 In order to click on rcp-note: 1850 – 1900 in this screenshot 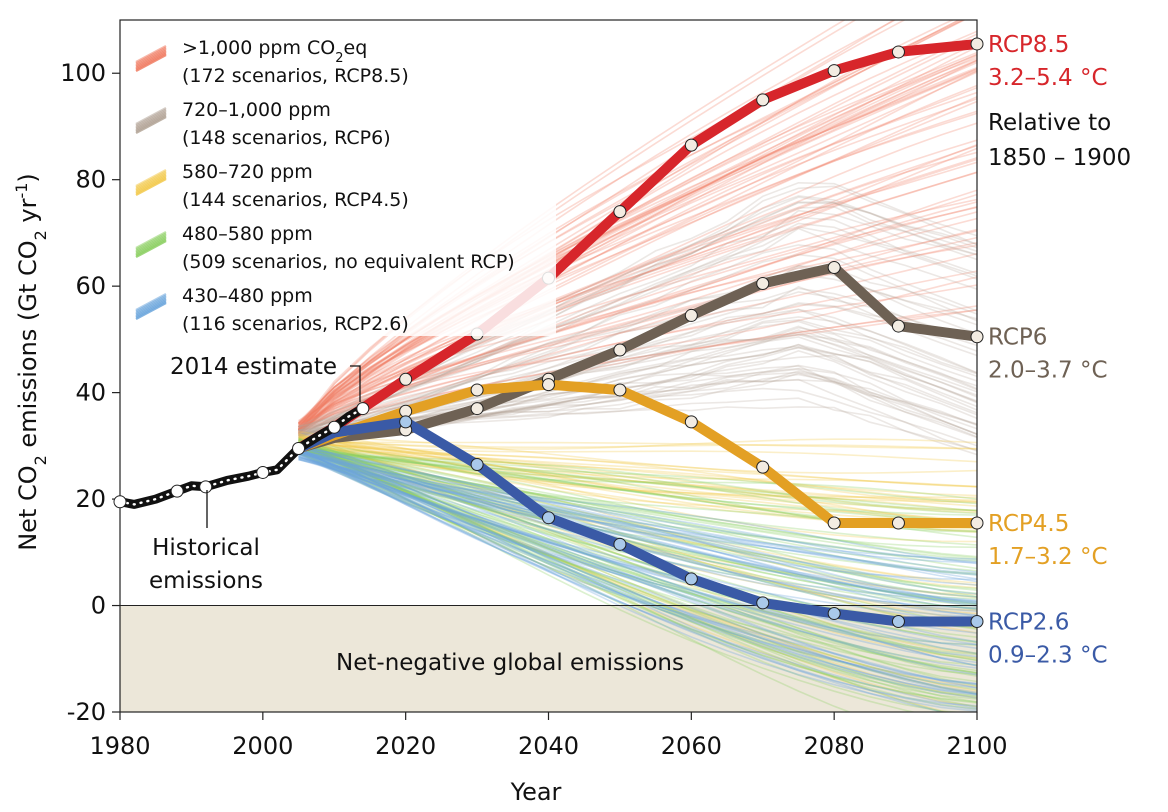, I will do `click(1059, 158)`.